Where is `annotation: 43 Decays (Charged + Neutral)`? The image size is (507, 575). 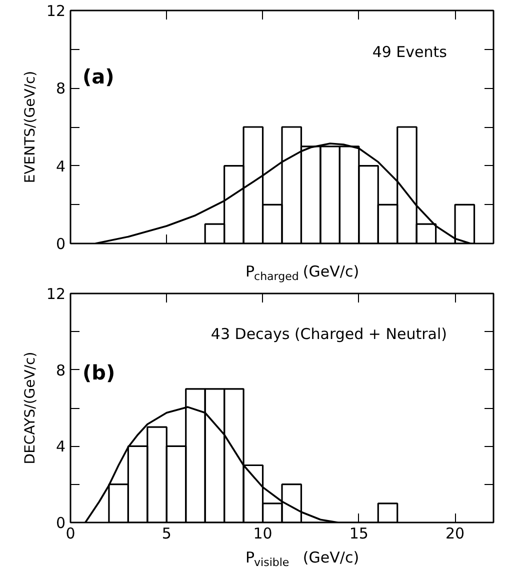 annotation: 43 Decays (Charged + Neutral) is located at coordinates (328, 334).